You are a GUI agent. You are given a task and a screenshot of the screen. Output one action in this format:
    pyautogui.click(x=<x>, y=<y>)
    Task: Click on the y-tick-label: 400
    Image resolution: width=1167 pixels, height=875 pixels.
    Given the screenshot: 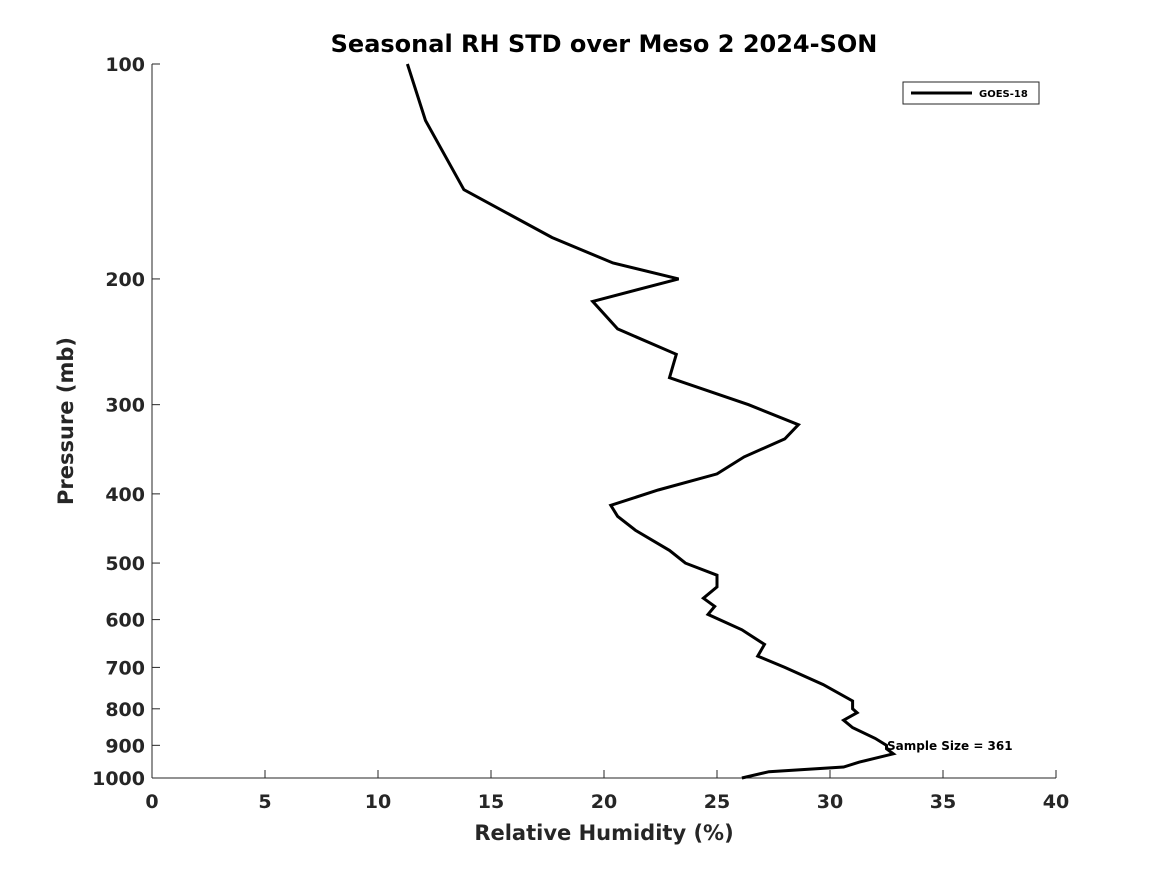 What is the action you would take?
    pyautogui.click(x=125, y=495)
    